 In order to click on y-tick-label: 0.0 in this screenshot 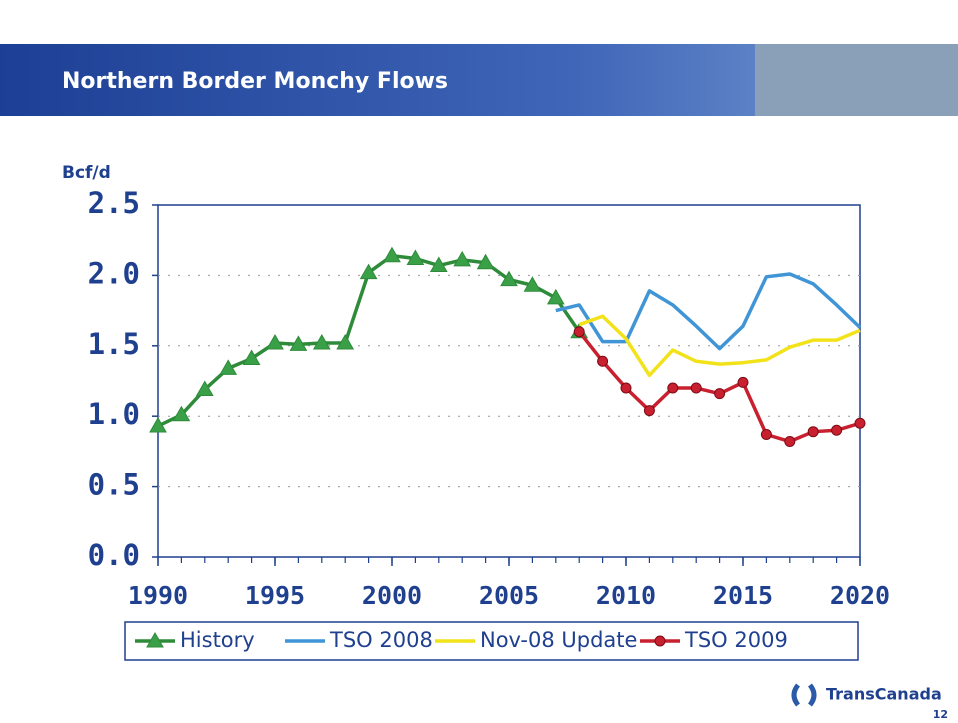, I will do `click(114, 555)`.